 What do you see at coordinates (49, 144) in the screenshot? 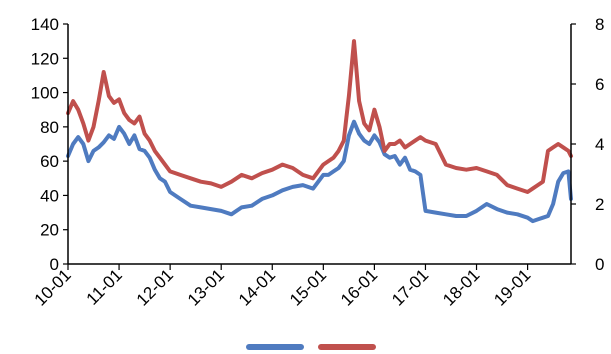
I see `left-axis-ticks: 0 20 40 60 80 100 120 140` at bounding box center [49, 144].